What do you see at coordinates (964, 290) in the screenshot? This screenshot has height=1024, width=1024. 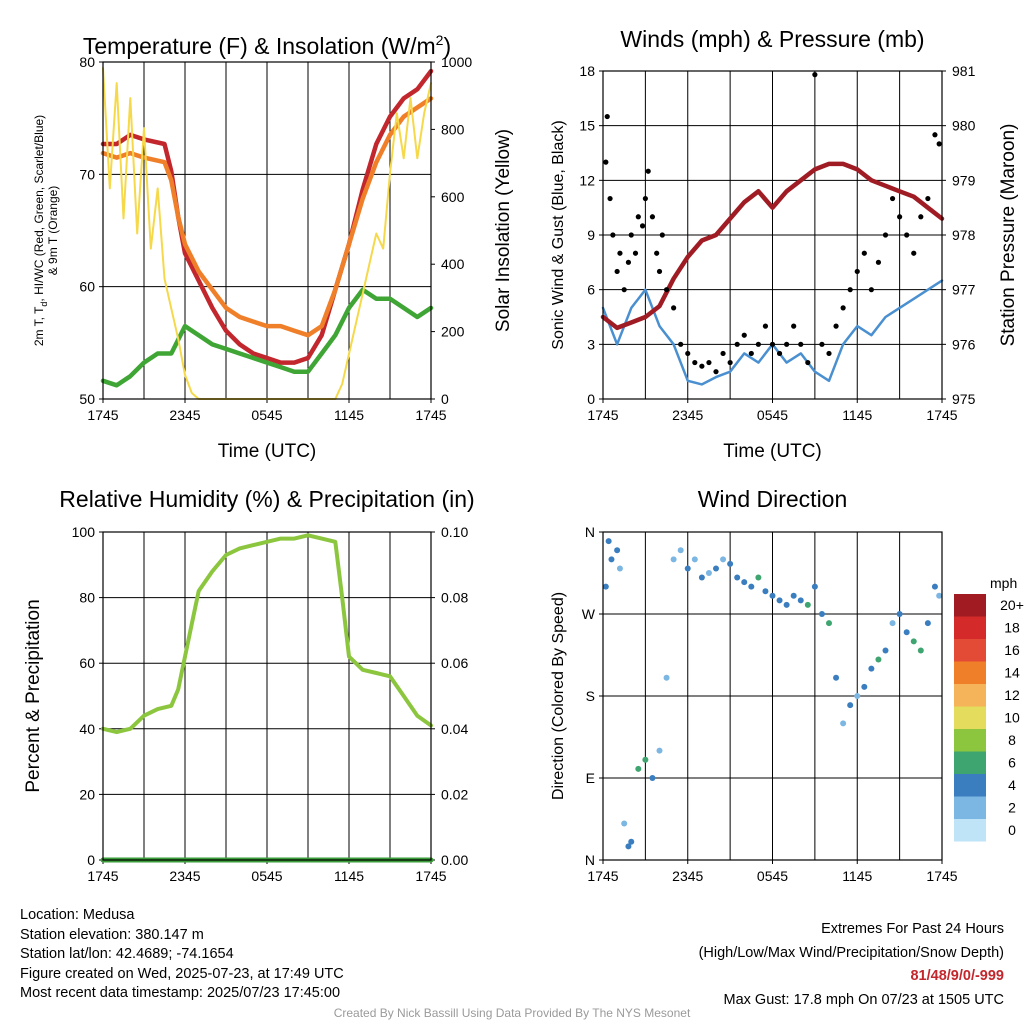 I see `y2-tick-label: 977` at bounding box center [964, 290].